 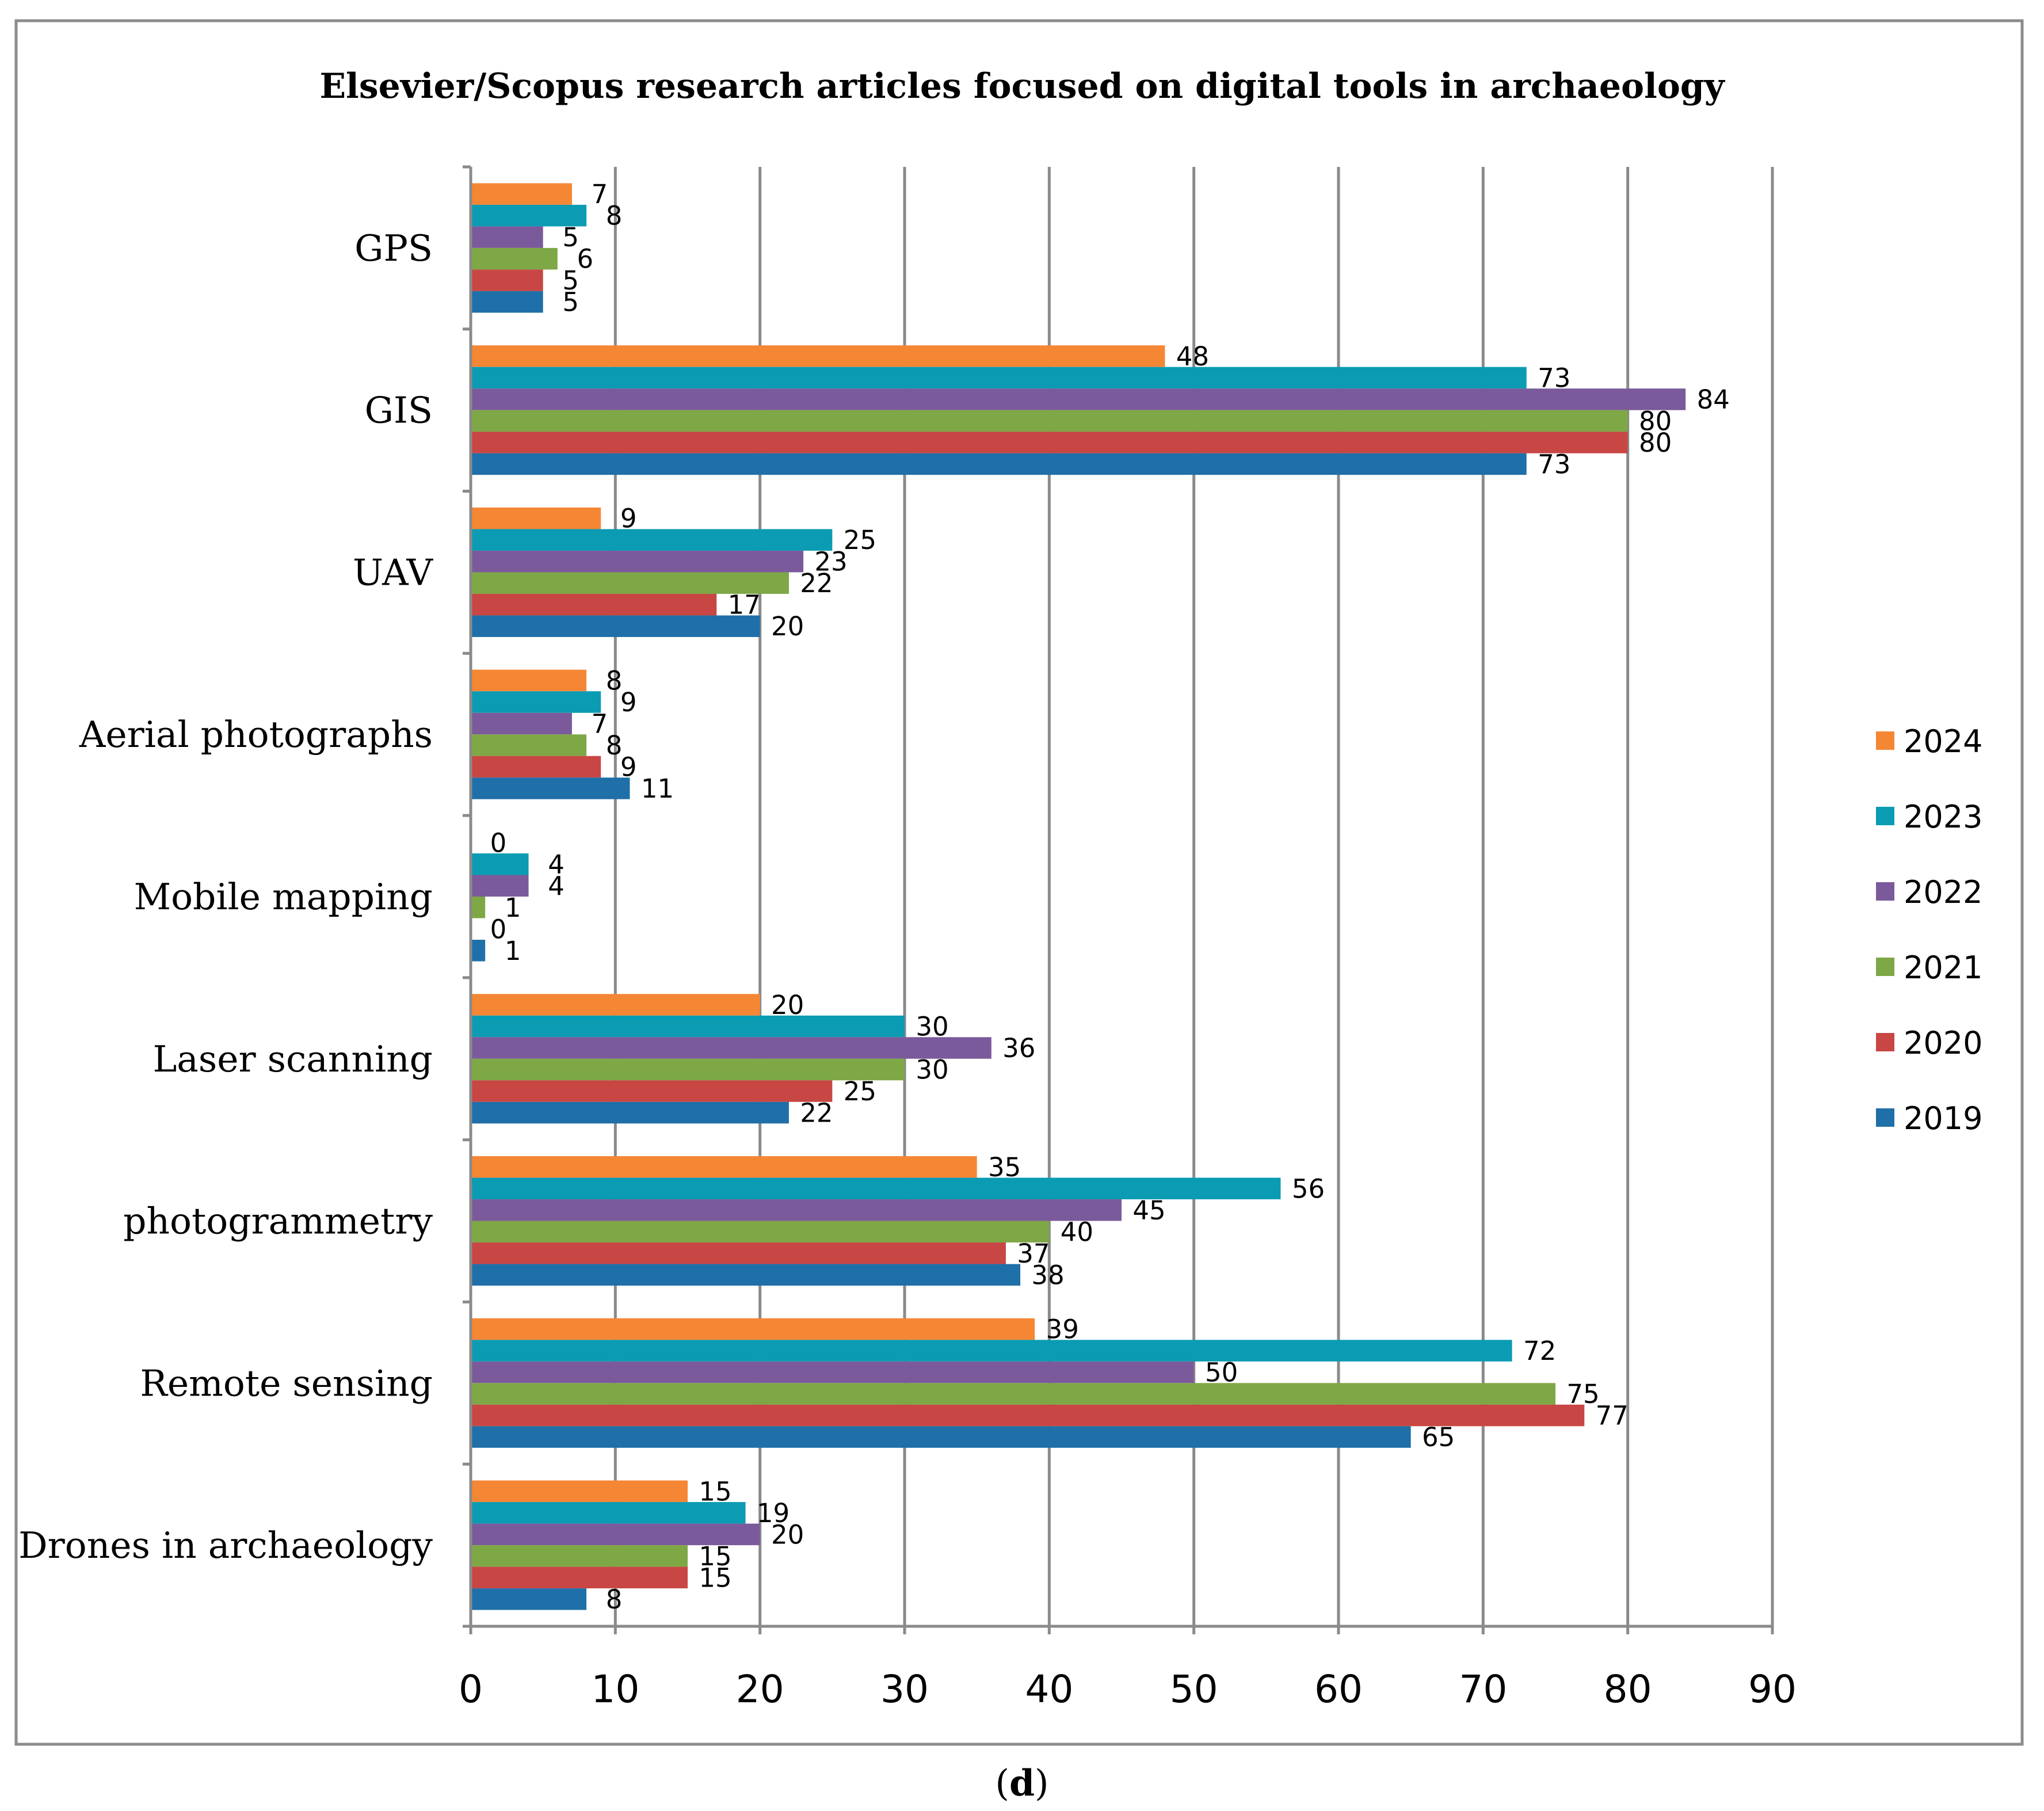 I want to click on legend-swatch-2023, so click(x=1885, y=816).